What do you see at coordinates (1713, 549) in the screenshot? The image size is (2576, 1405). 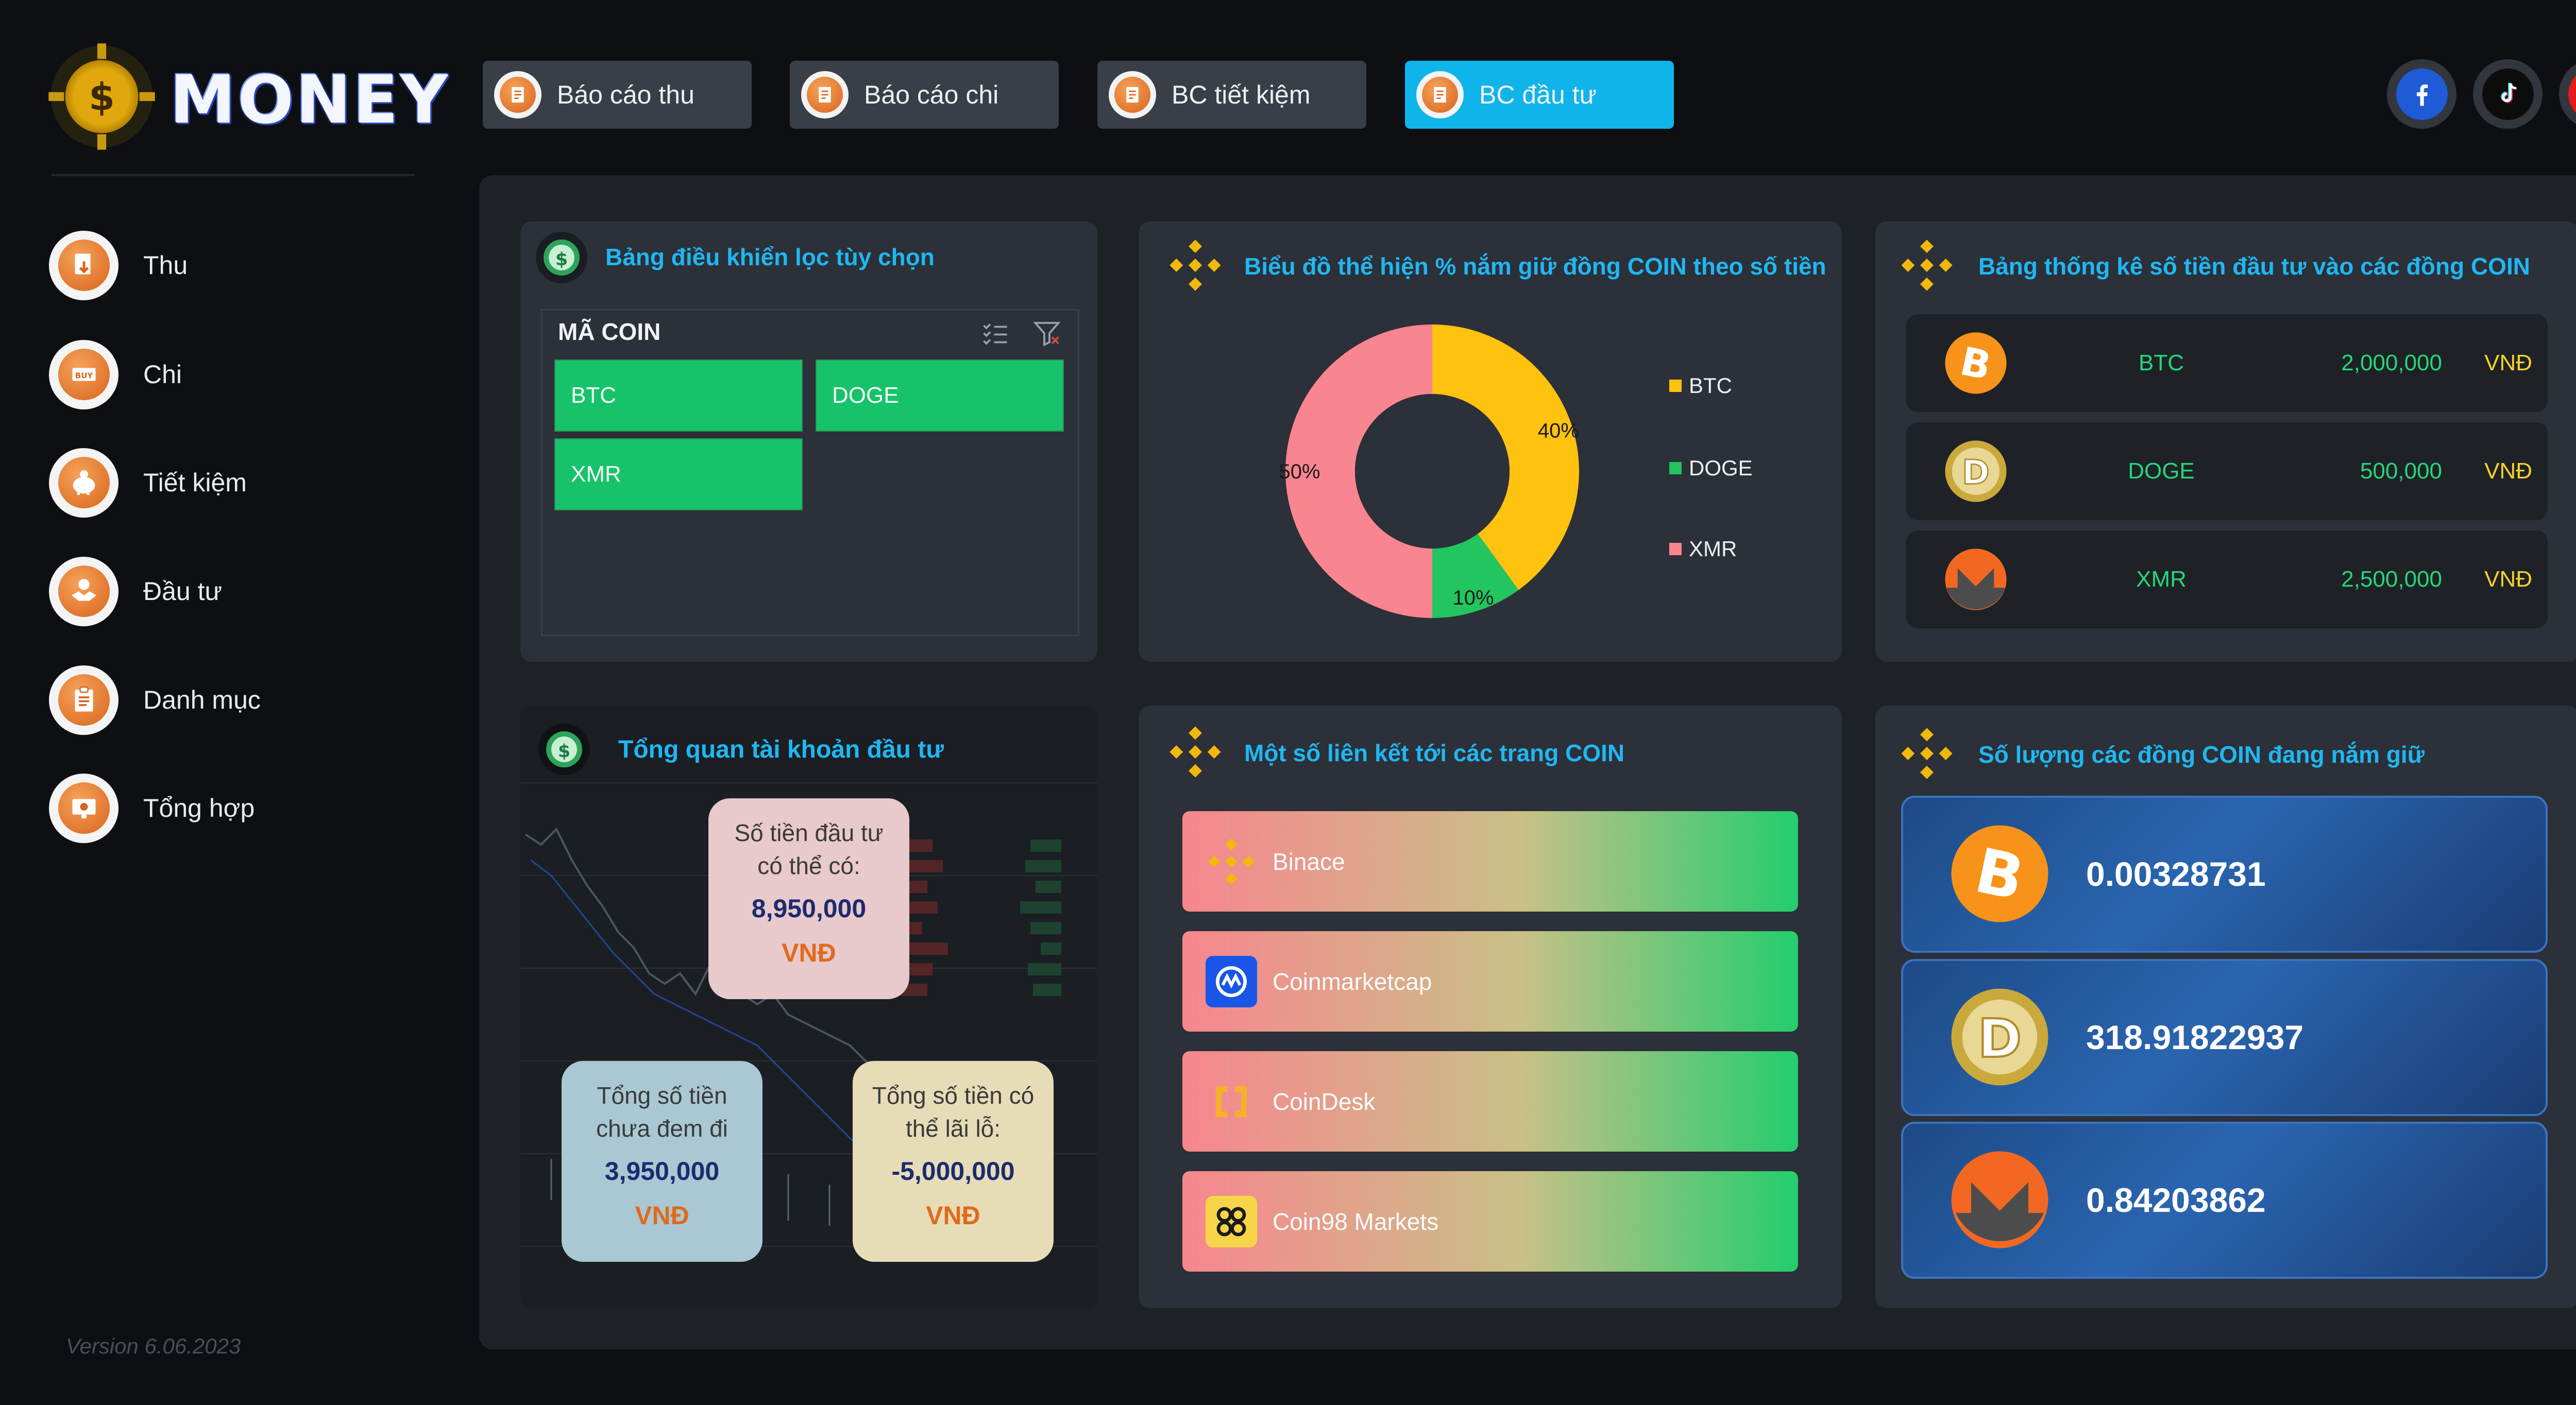 I see `legend-label: XMR` at bounding box center [1713, 549].